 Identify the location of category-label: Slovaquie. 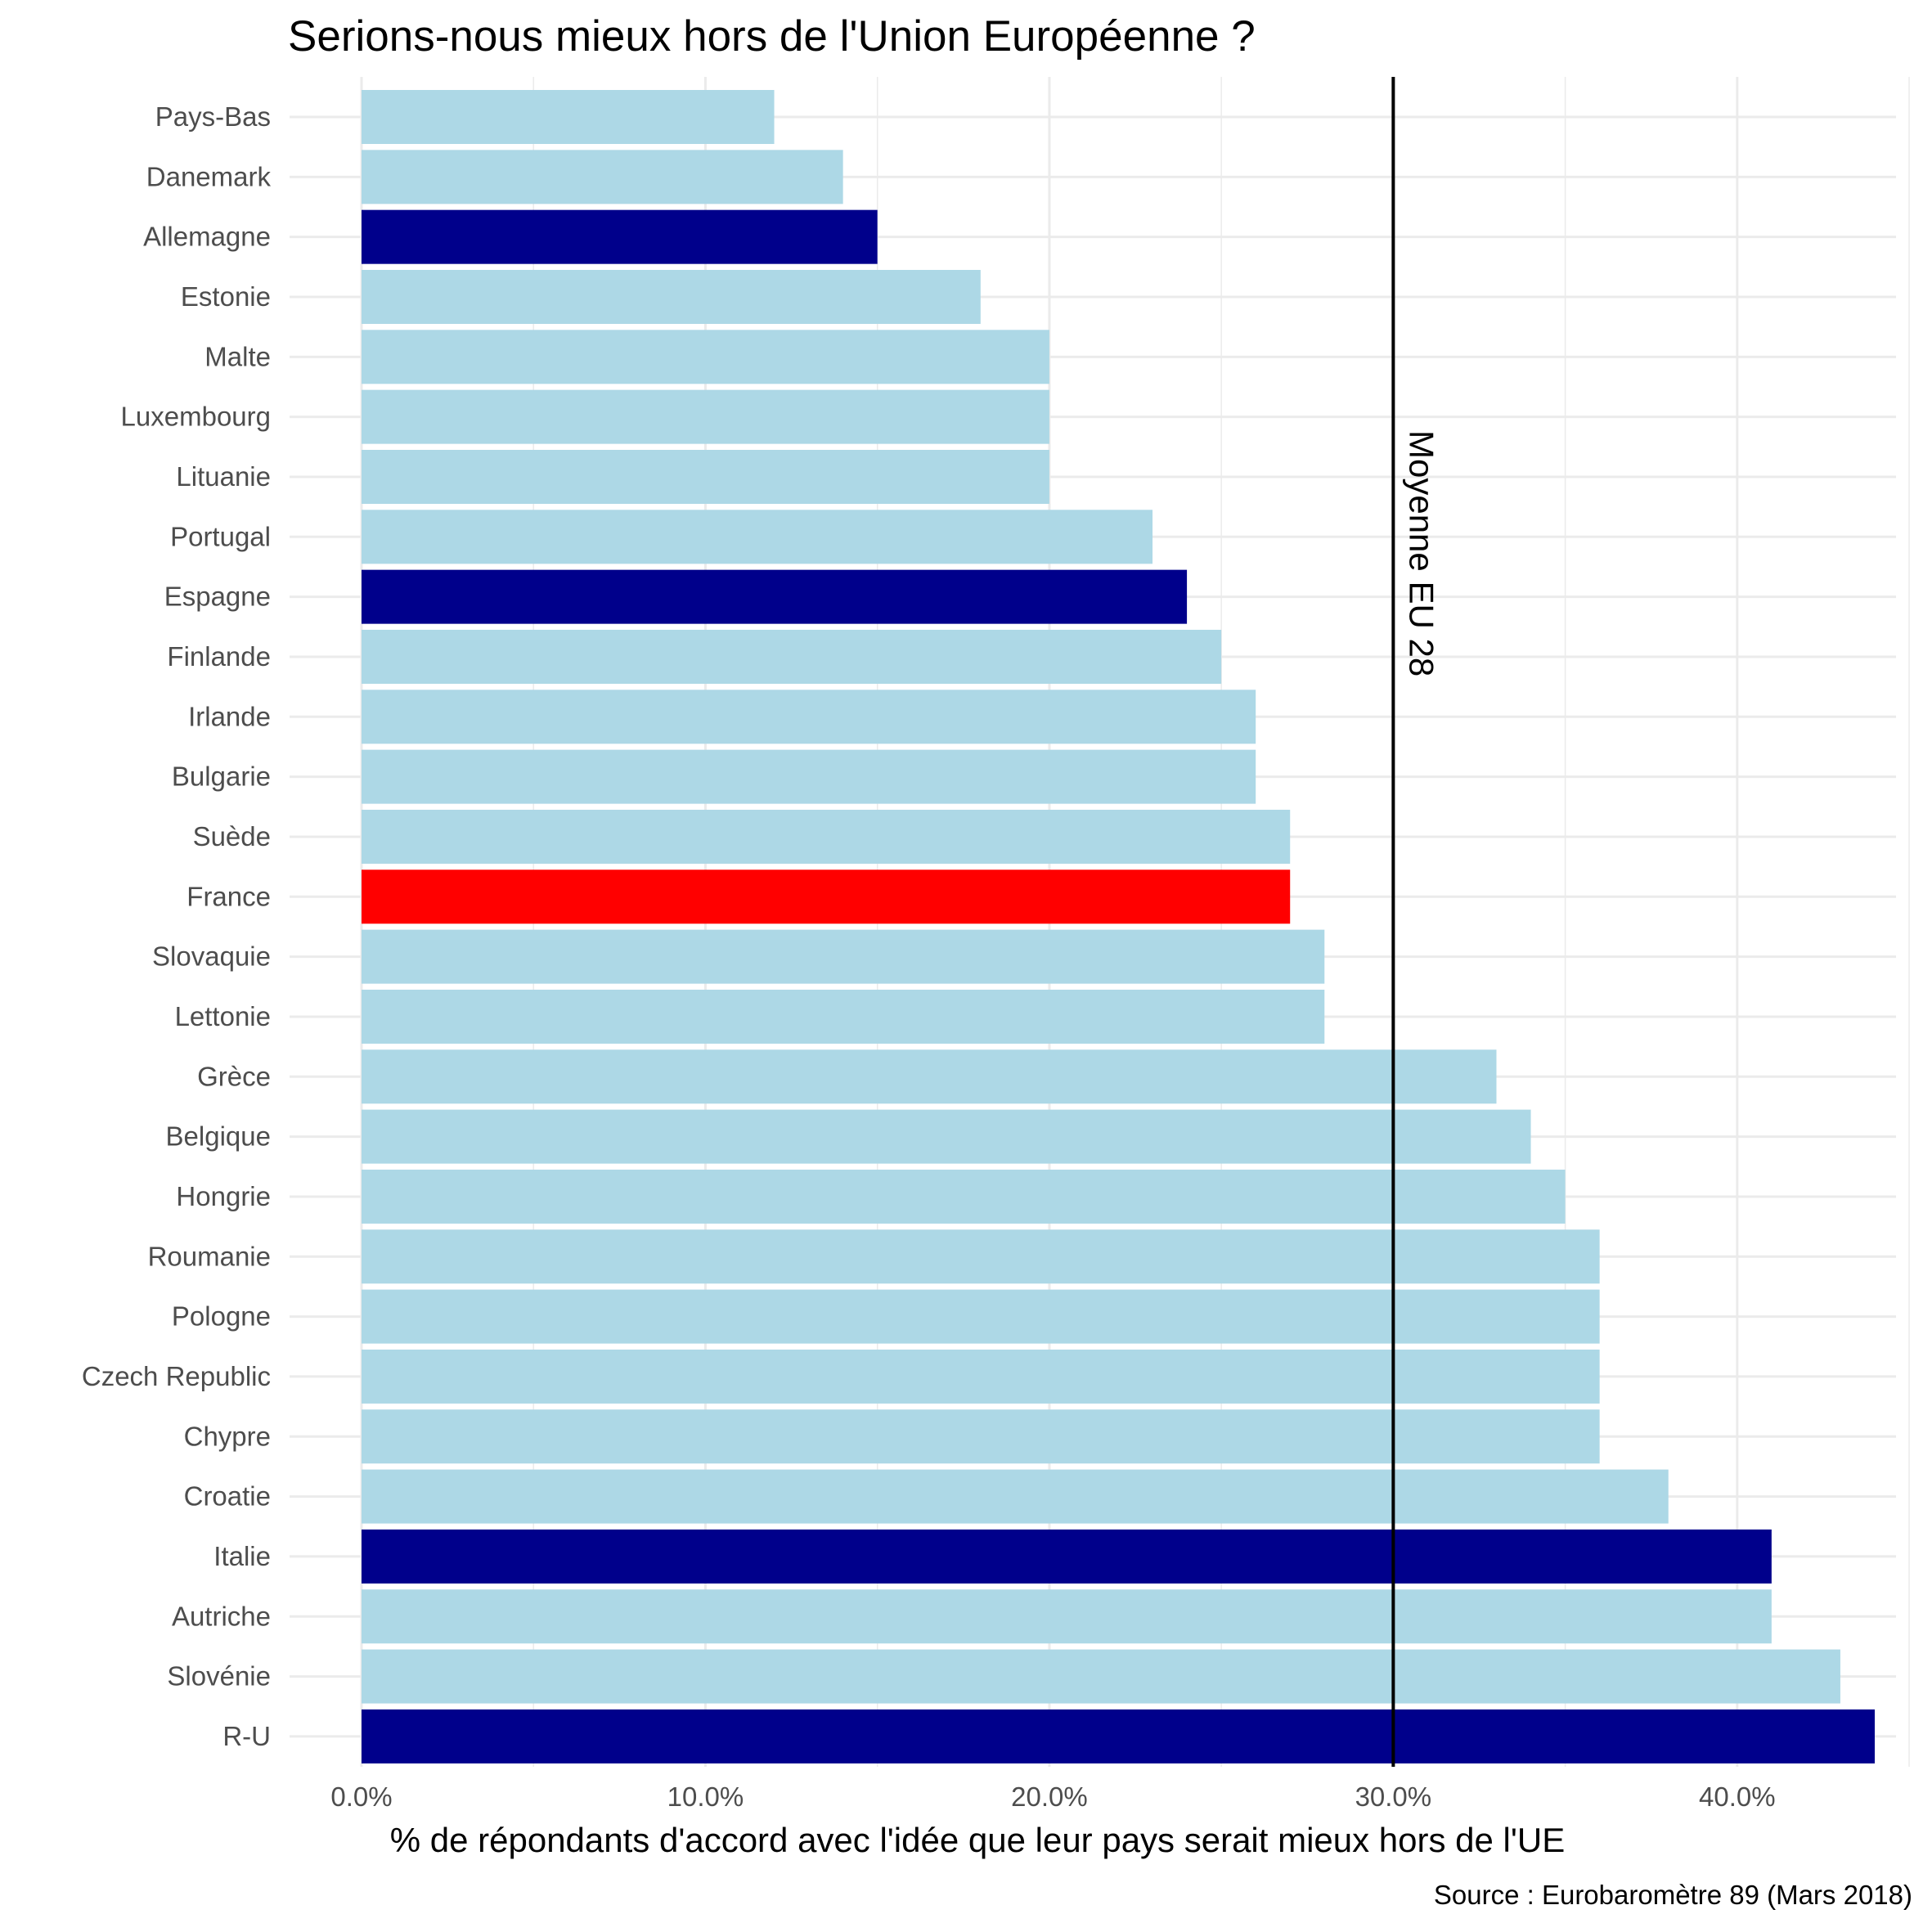
(212, 957).